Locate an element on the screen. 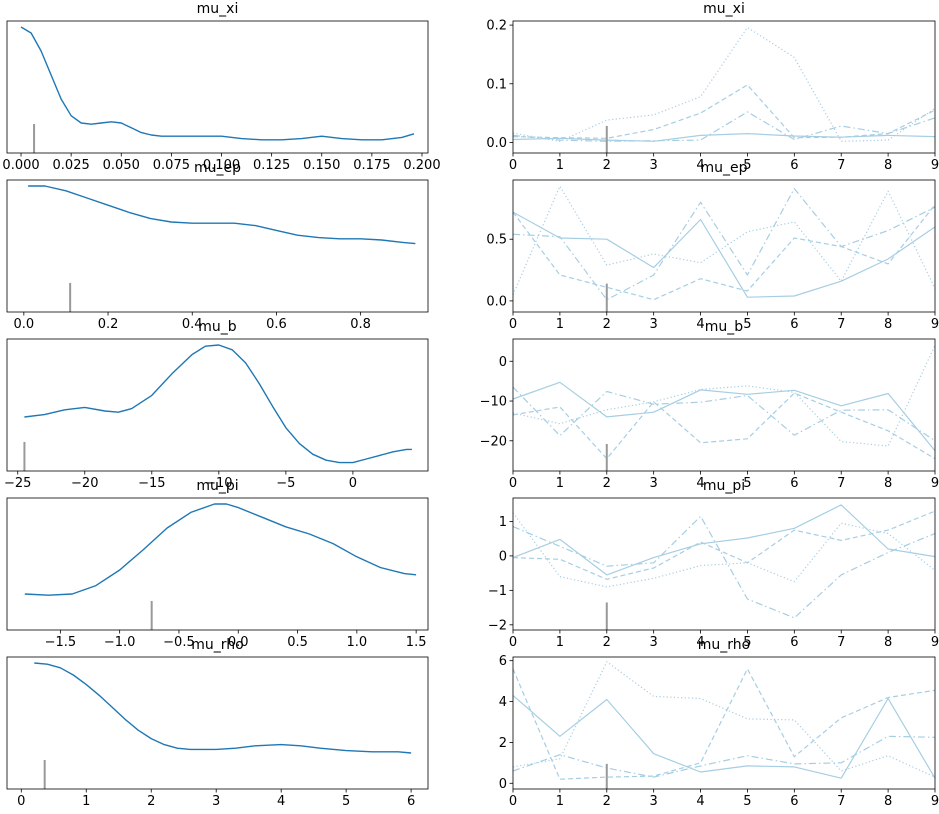 The height and width of the screenshot is (814, 939). x-tick-label: −1.0 is located at coordinates (120, 642).